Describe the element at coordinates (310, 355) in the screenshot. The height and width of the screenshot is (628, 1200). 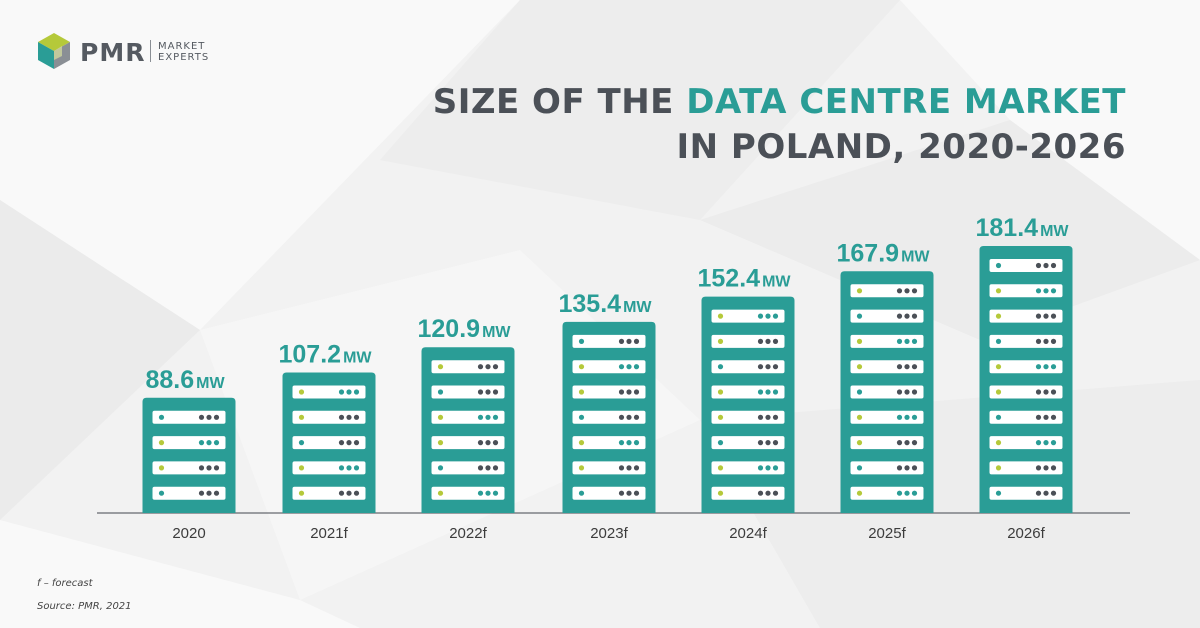
I see `value-number: 107.2` at that location.